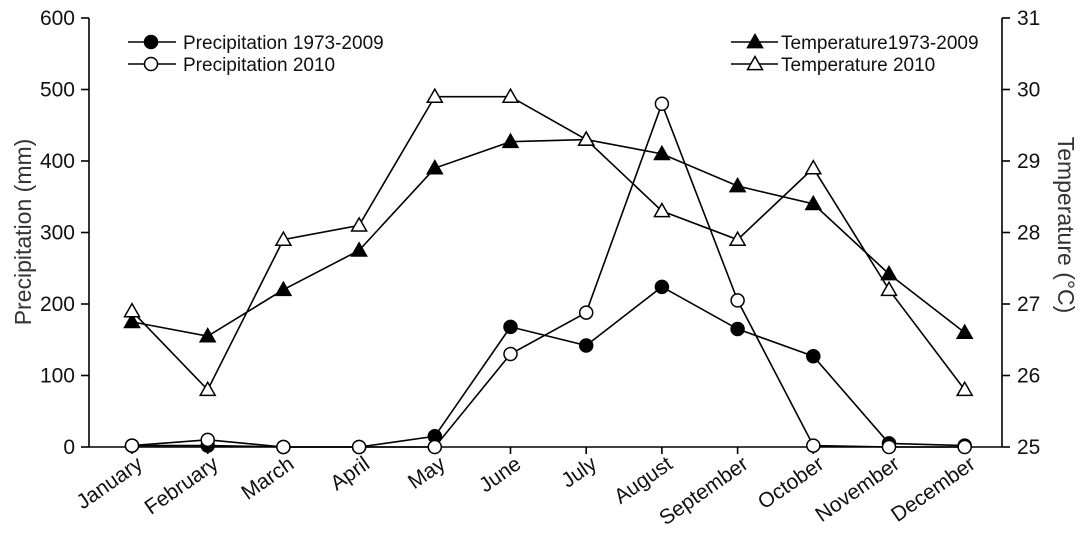 This screenshot has width=1078, height=557. I want to click on legend-label: Precipitation 2010, so click(259, 65).